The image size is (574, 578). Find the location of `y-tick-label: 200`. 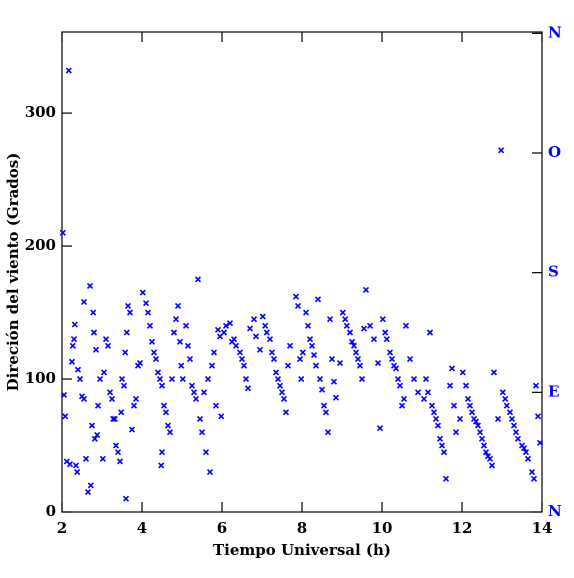

y-tick-label: 200 is located at coordinates (40, 245).